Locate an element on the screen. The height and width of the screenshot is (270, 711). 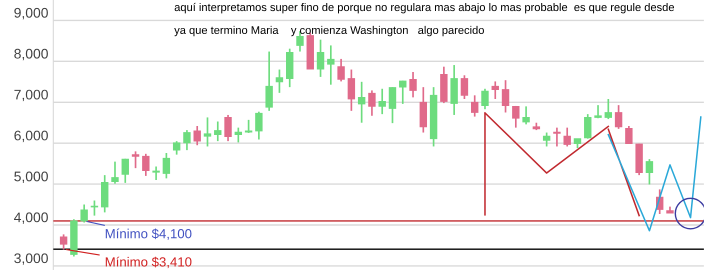
chart-title: aquí interpretamos super fino de porque no regulara mas abajo lo mas probable es que regule desde is located at coordinates (424, 8).